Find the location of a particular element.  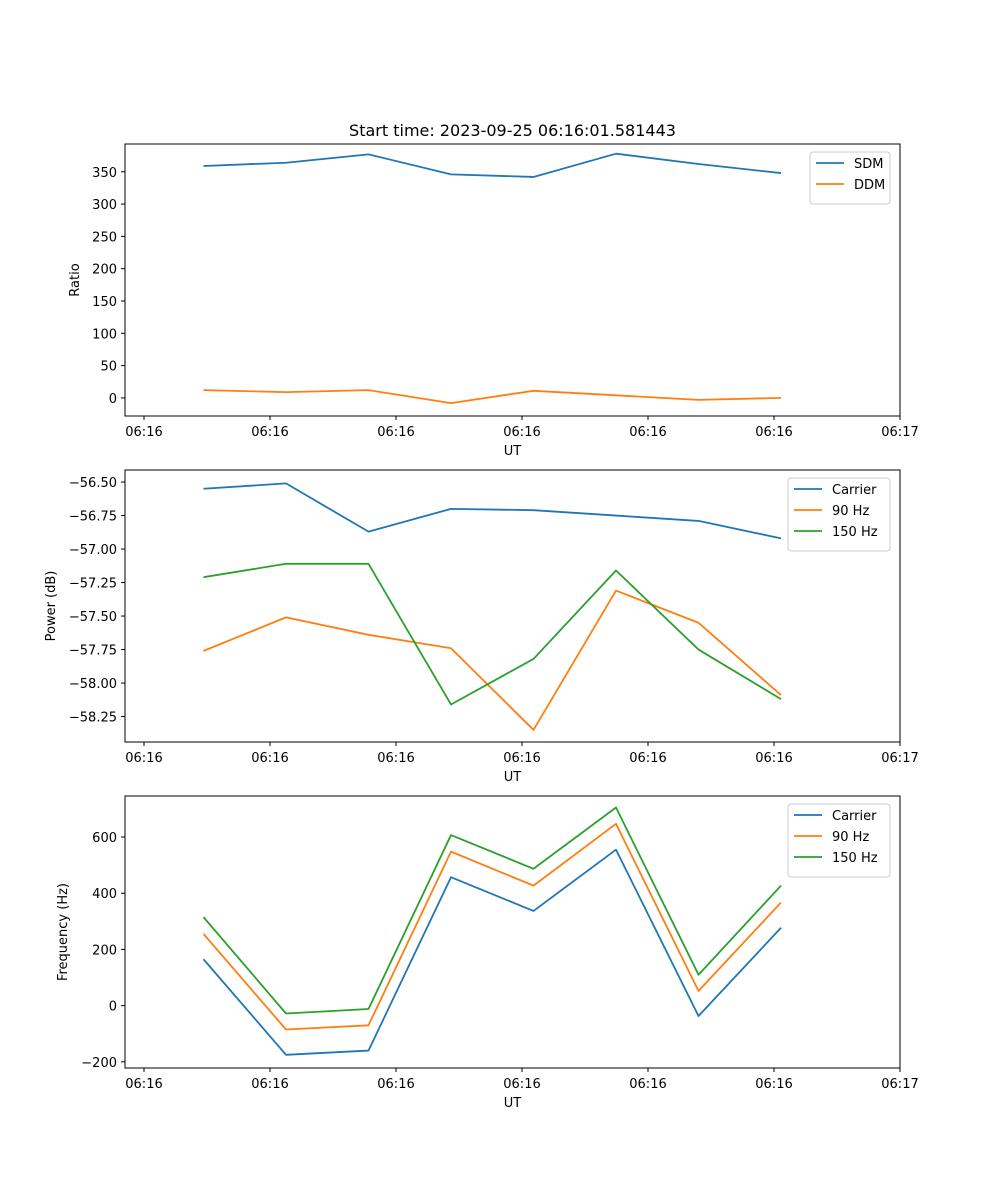

y-tick-label: −58.25 is located at coordinates (93, 718).